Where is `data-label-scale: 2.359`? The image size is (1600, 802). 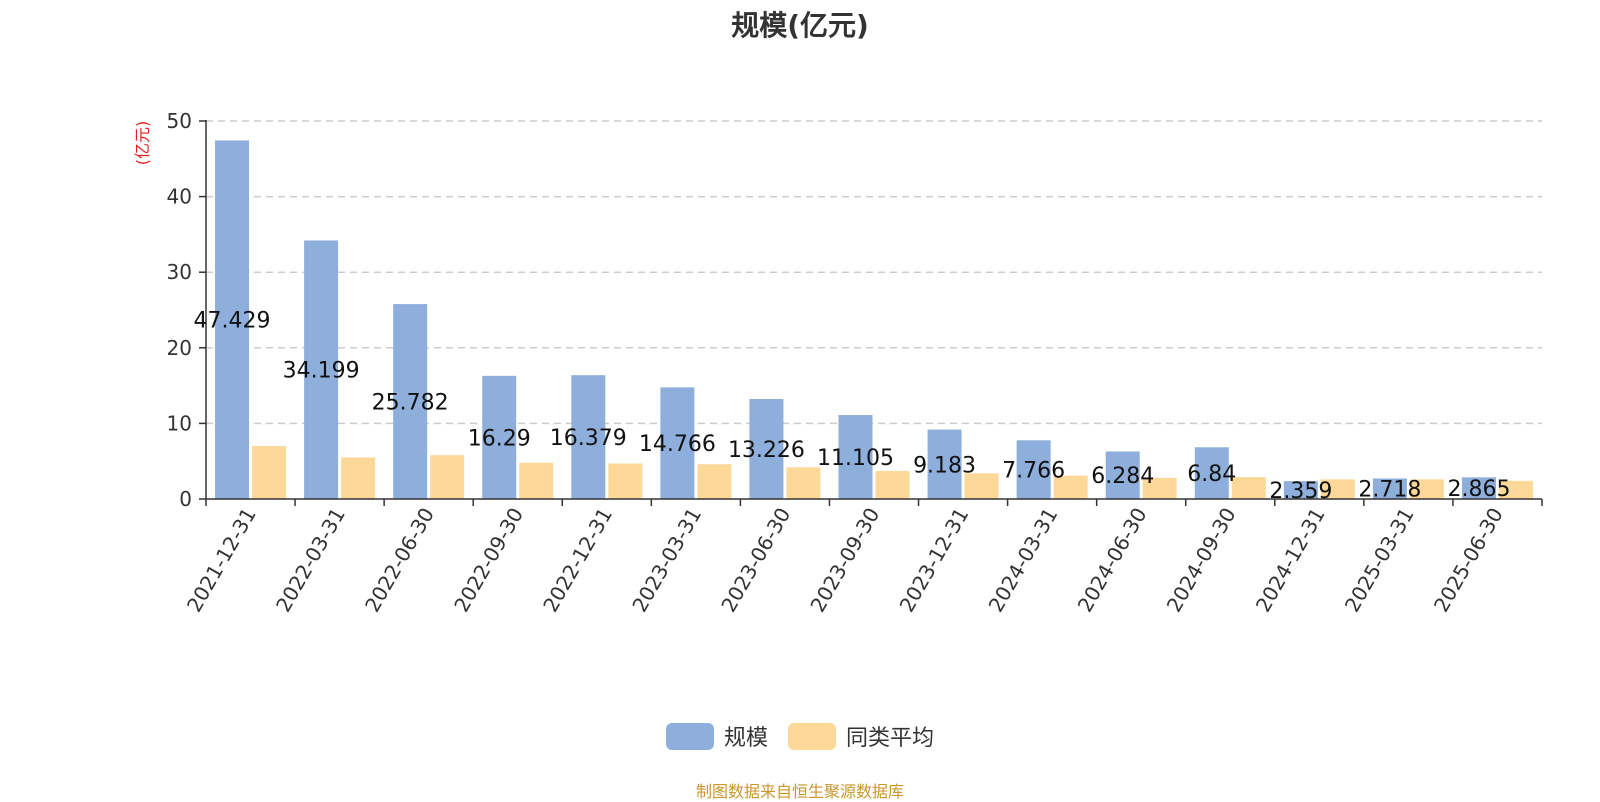 data-label-scale: 2.359 is located at coordinates (1300, 491).